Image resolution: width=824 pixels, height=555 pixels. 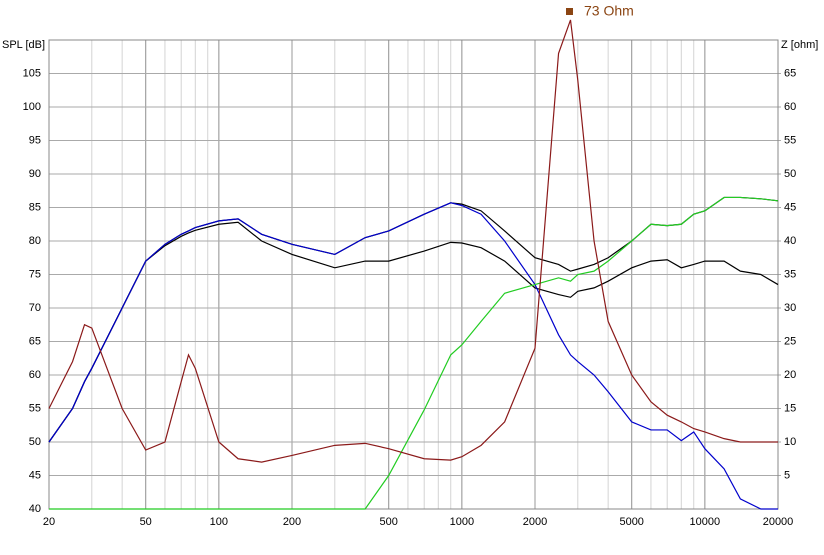 I want to click on y-tick-label: 50, so click(x=35, y=442).